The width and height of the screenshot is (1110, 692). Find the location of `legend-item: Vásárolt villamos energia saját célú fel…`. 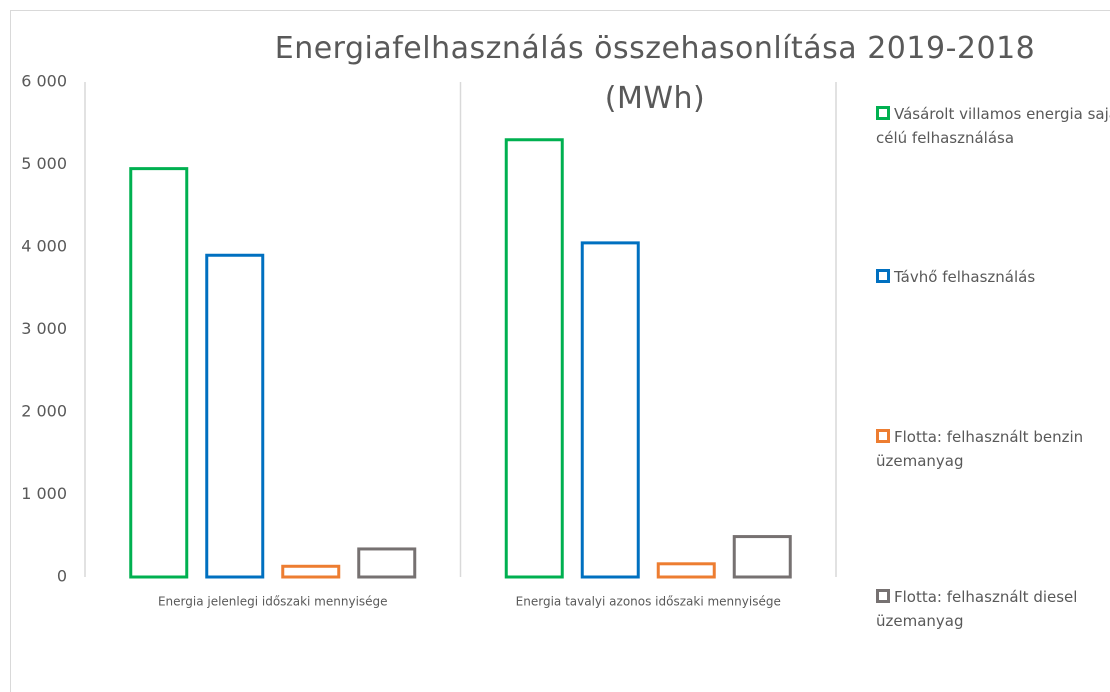

legend-item: Vásárolt villamos energia saját célú fel… is located at coordinates (993, 126).